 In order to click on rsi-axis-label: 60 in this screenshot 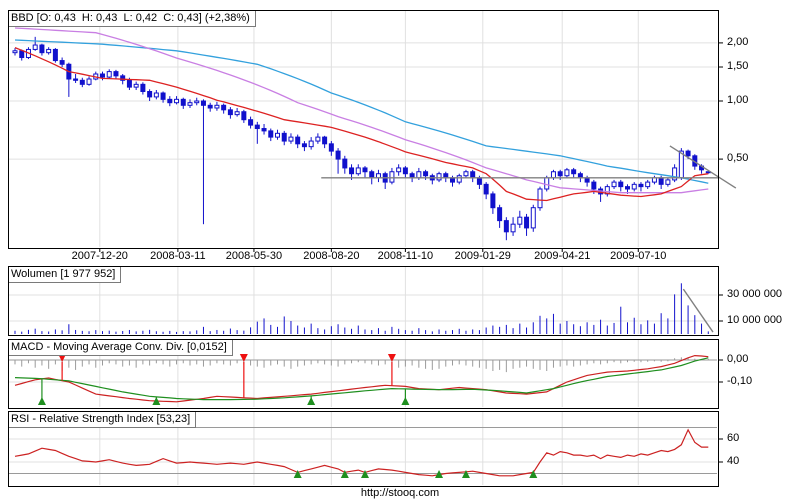, I will do `click(733, 438)`.